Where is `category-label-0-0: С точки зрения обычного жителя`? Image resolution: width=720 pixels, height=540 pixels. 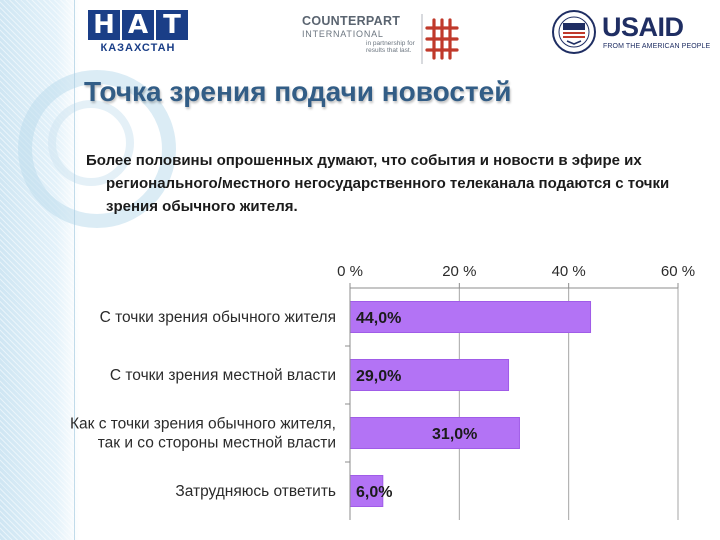
category-label-0-0: С точки зрения обычного жителя is located at coordinates (218, 317).